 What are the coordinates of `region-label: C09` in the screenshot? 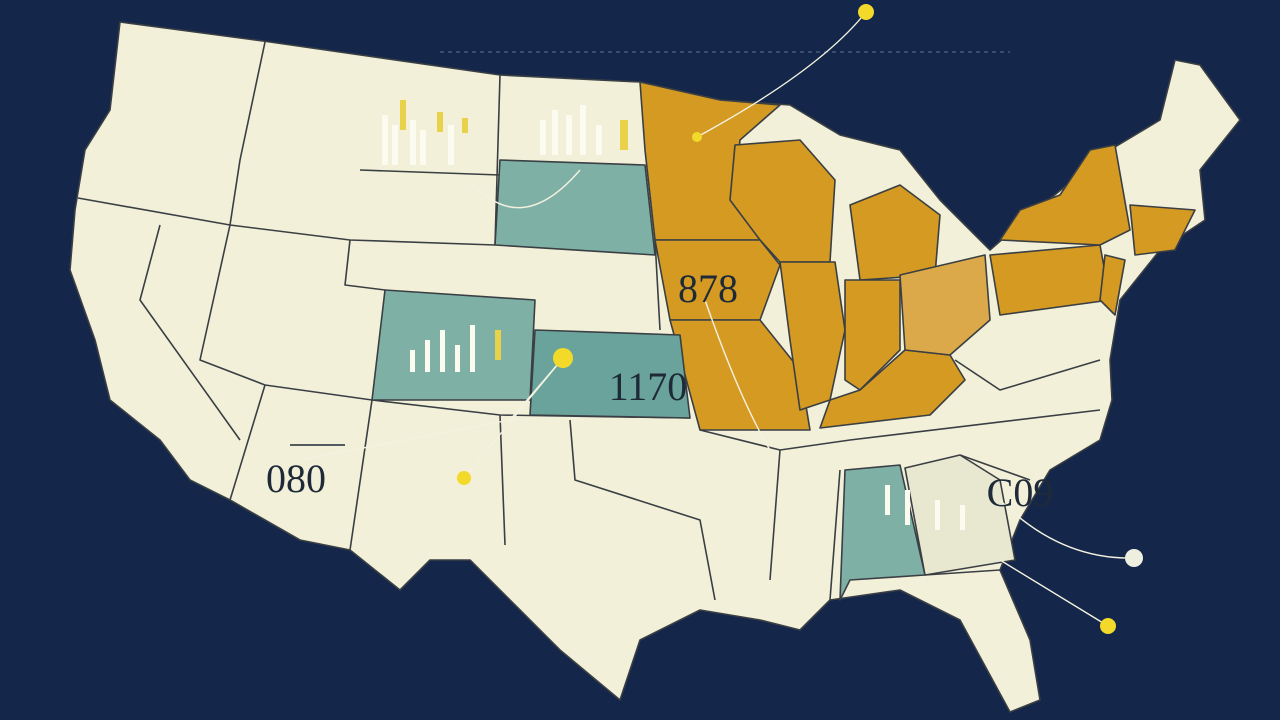 It's located at (1020, 492).